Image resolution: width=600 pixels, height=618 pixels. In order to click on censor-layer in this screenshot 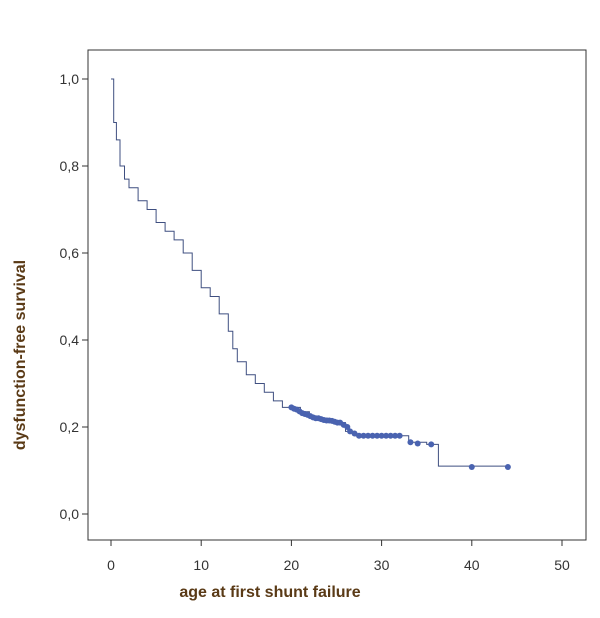, I will do `click(399, 437)`.